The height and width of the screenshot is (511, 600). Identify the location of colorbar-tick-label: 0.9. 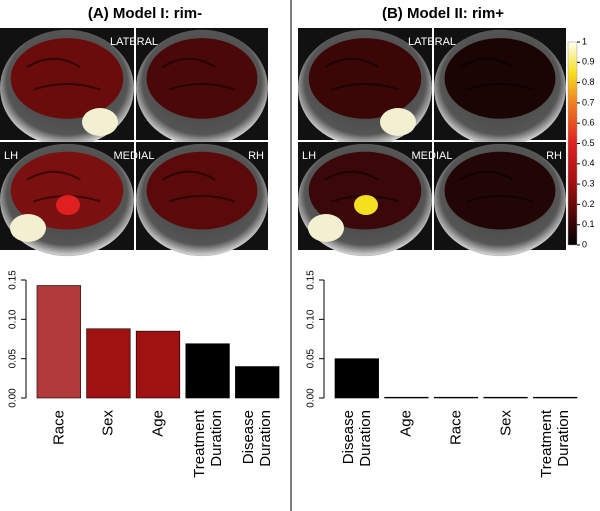
(588, 62).